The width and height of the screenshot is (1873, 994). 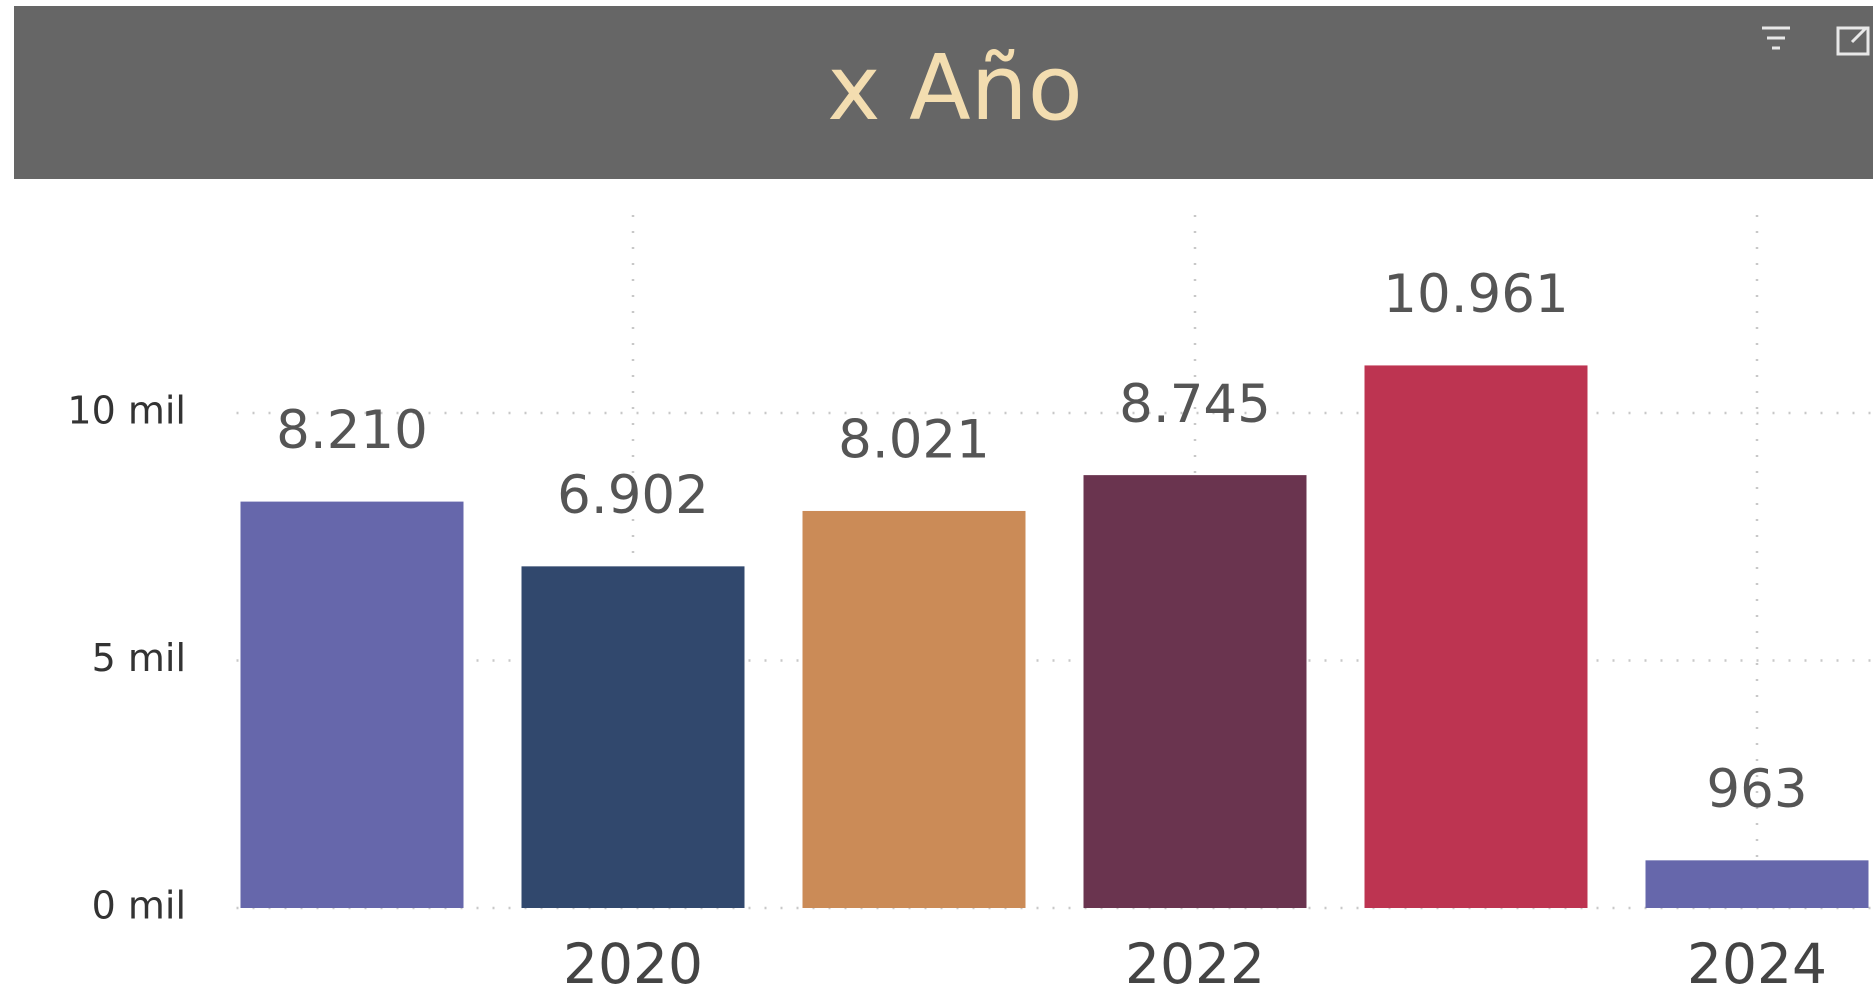 What do you see at coordinates (139, 658) in the screenshot?
I see `y-tick-label: 5 mil` at bounding box center [139, 658].